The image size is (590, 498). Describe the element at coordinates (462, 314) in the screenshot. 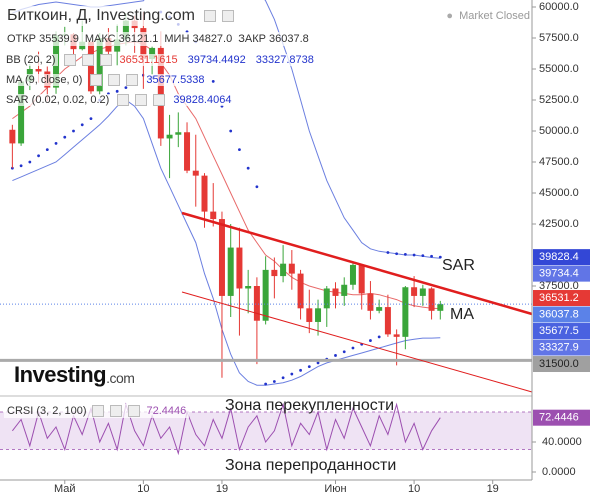

I see `annotation: MA` at that location.